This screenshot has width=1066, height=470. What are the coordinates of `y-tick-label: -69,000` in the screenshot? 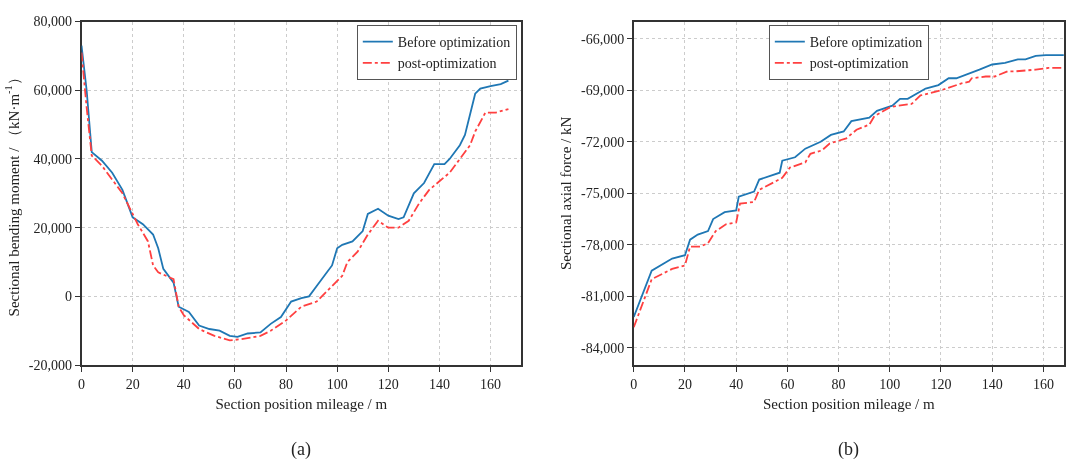 It's located at (603, 91).